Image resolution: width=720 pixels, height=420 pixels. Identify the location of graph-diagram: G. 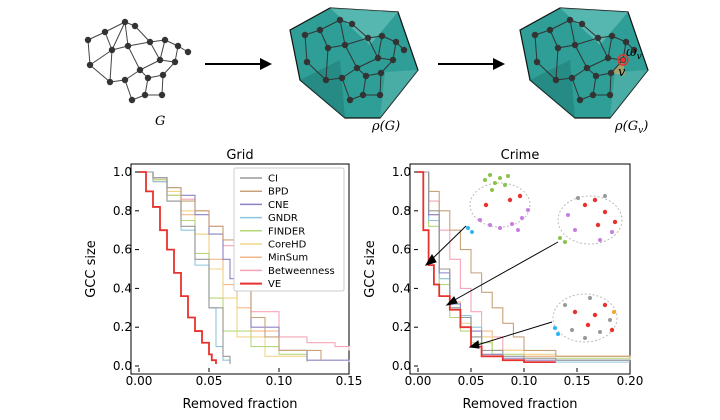
(138, 73).